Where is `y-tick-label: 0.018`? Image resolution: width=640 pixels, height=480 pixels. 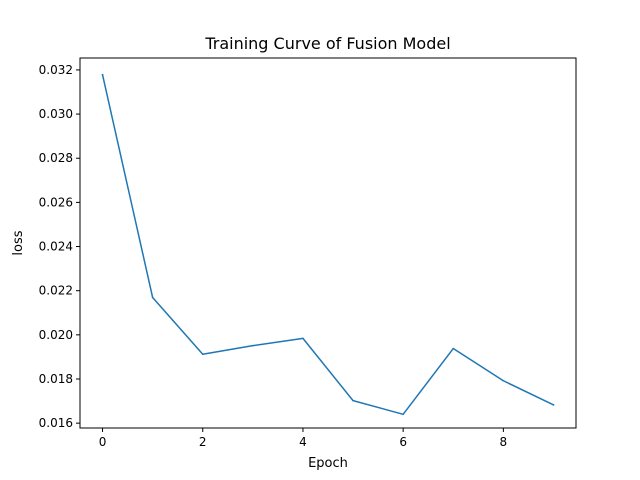 y-tick-label: 0.018 is located at coordinates (56, 379).